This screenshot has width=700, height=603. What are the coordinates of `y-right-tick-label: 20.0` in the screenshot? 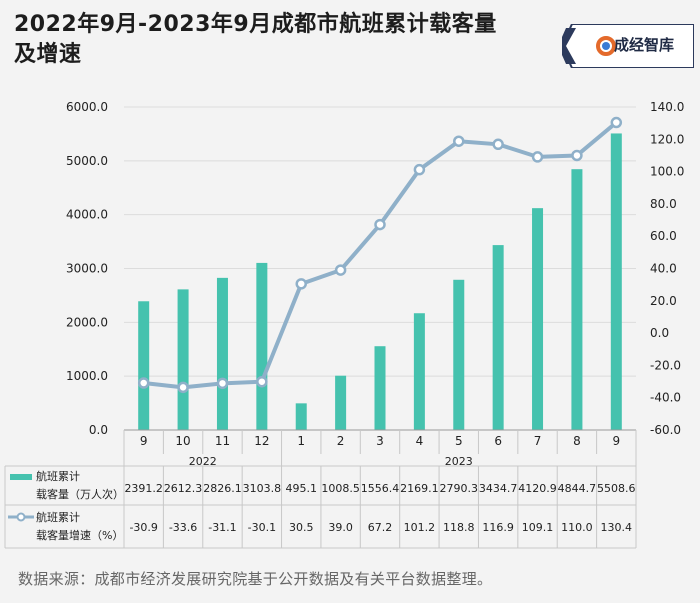 It's located at (663, 301).